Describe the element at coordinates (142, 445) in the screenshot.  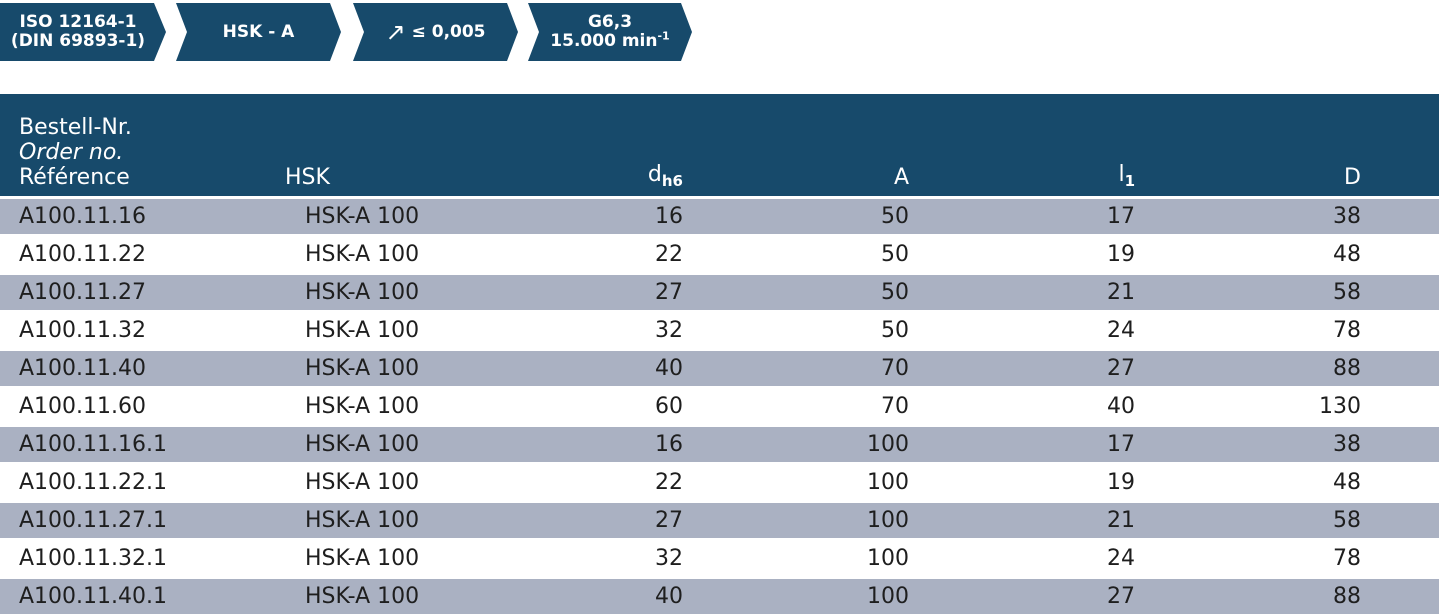
I see `cell-reference: A100.11.16.1` at that location.